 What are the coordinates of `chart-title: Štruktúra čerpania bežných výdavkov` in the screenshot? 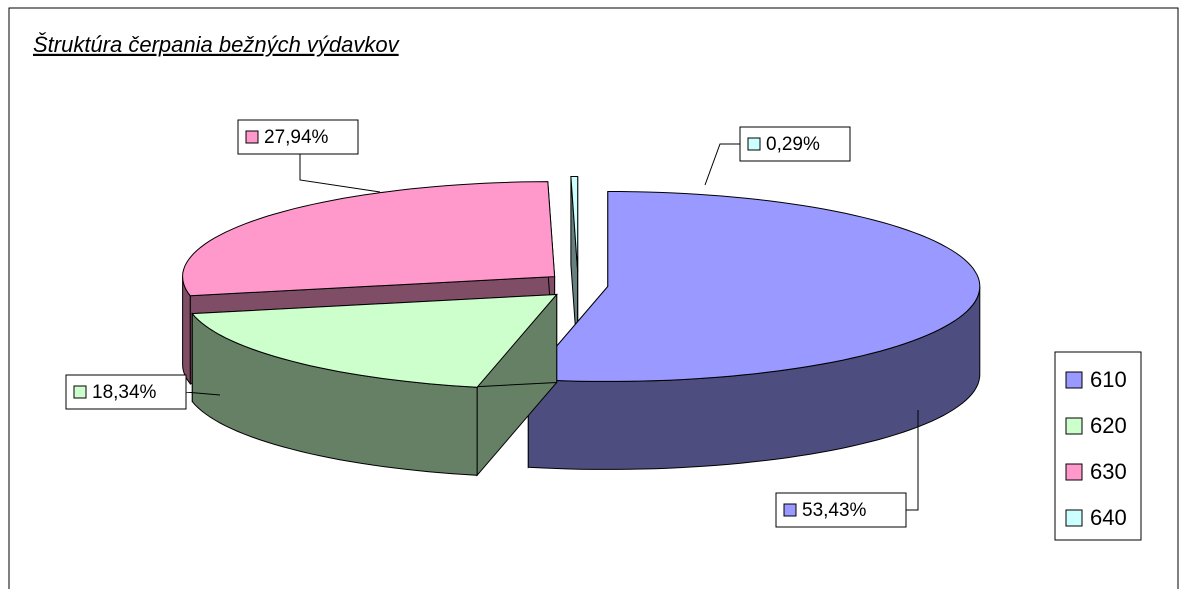 It's located at (217, 44).